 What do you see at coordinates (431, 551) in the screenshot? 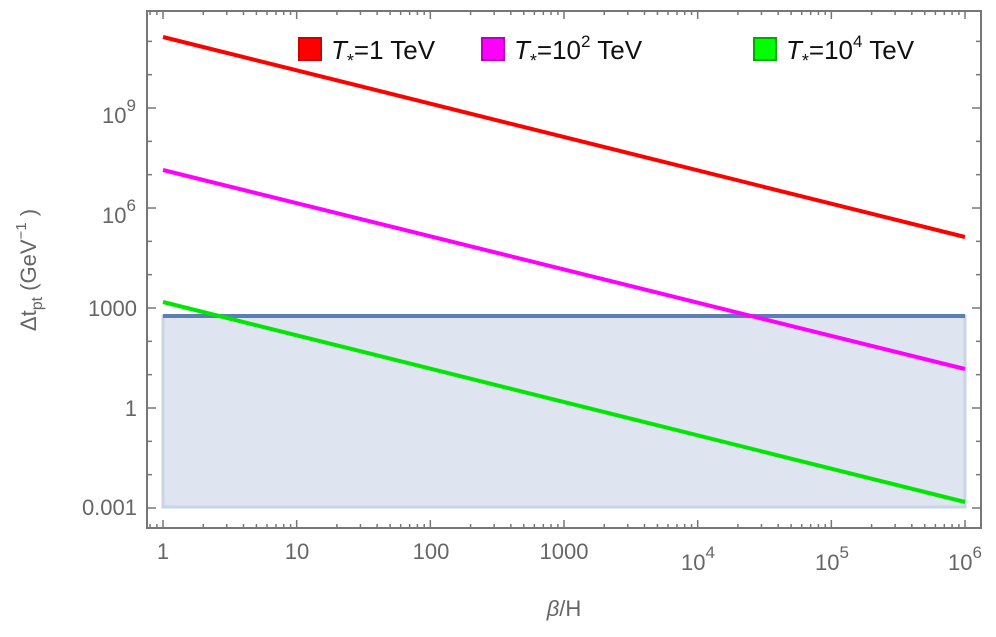
I see `x-tick-label: 100` at bounding box center [431, 551].